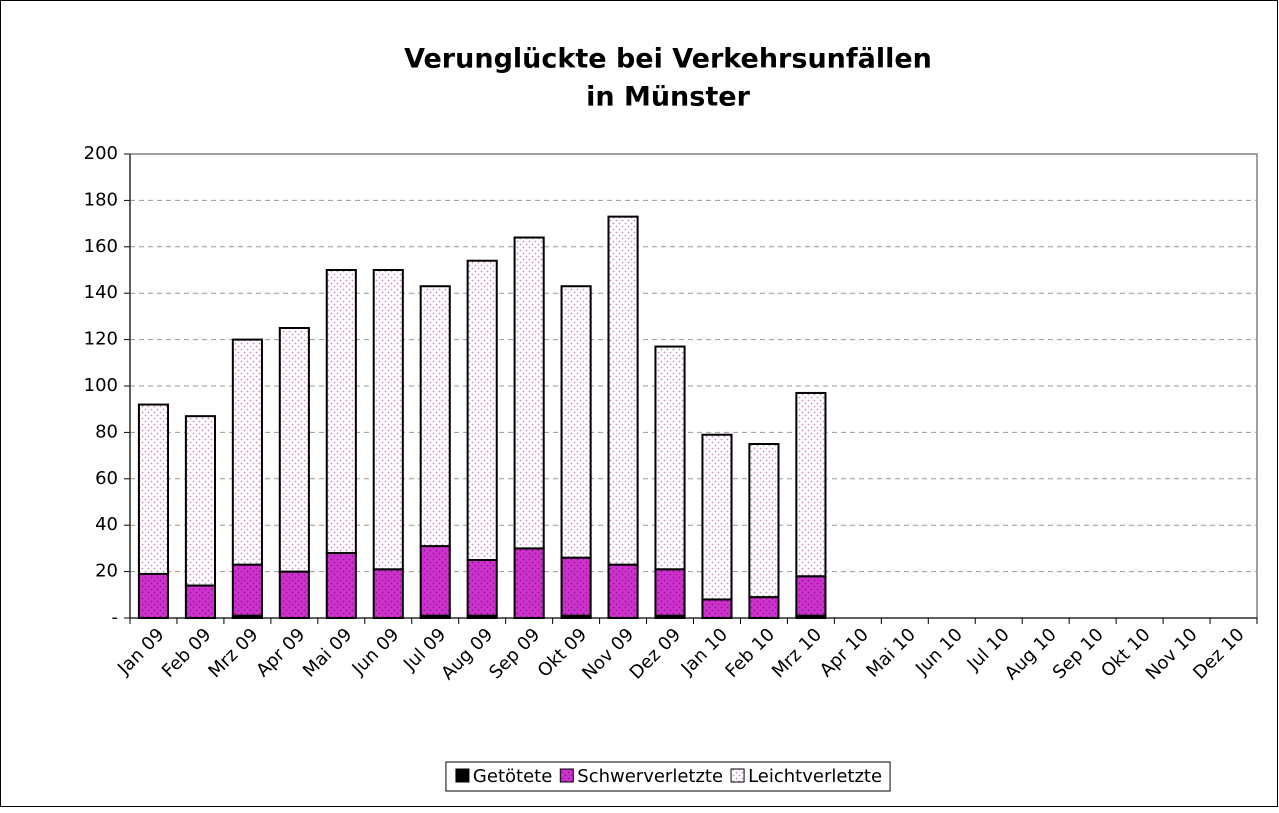 This screenshot has height=813, width=1279. I want to click on y-tick-label: 40, so click(106, 524).